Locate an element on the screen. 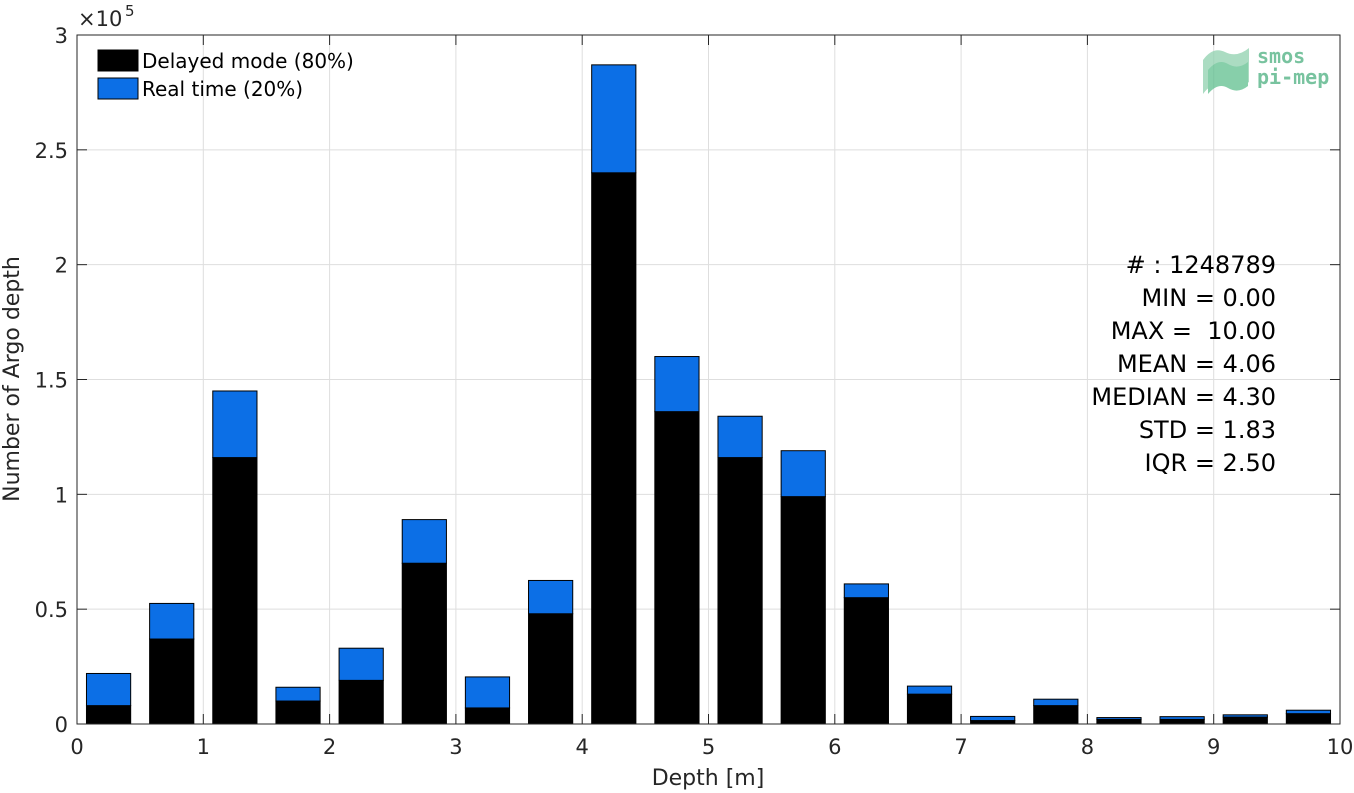 The width and height of the screenshot is (1354, 793). x-tick-label: 9 is located at coordinates (1213, 747).